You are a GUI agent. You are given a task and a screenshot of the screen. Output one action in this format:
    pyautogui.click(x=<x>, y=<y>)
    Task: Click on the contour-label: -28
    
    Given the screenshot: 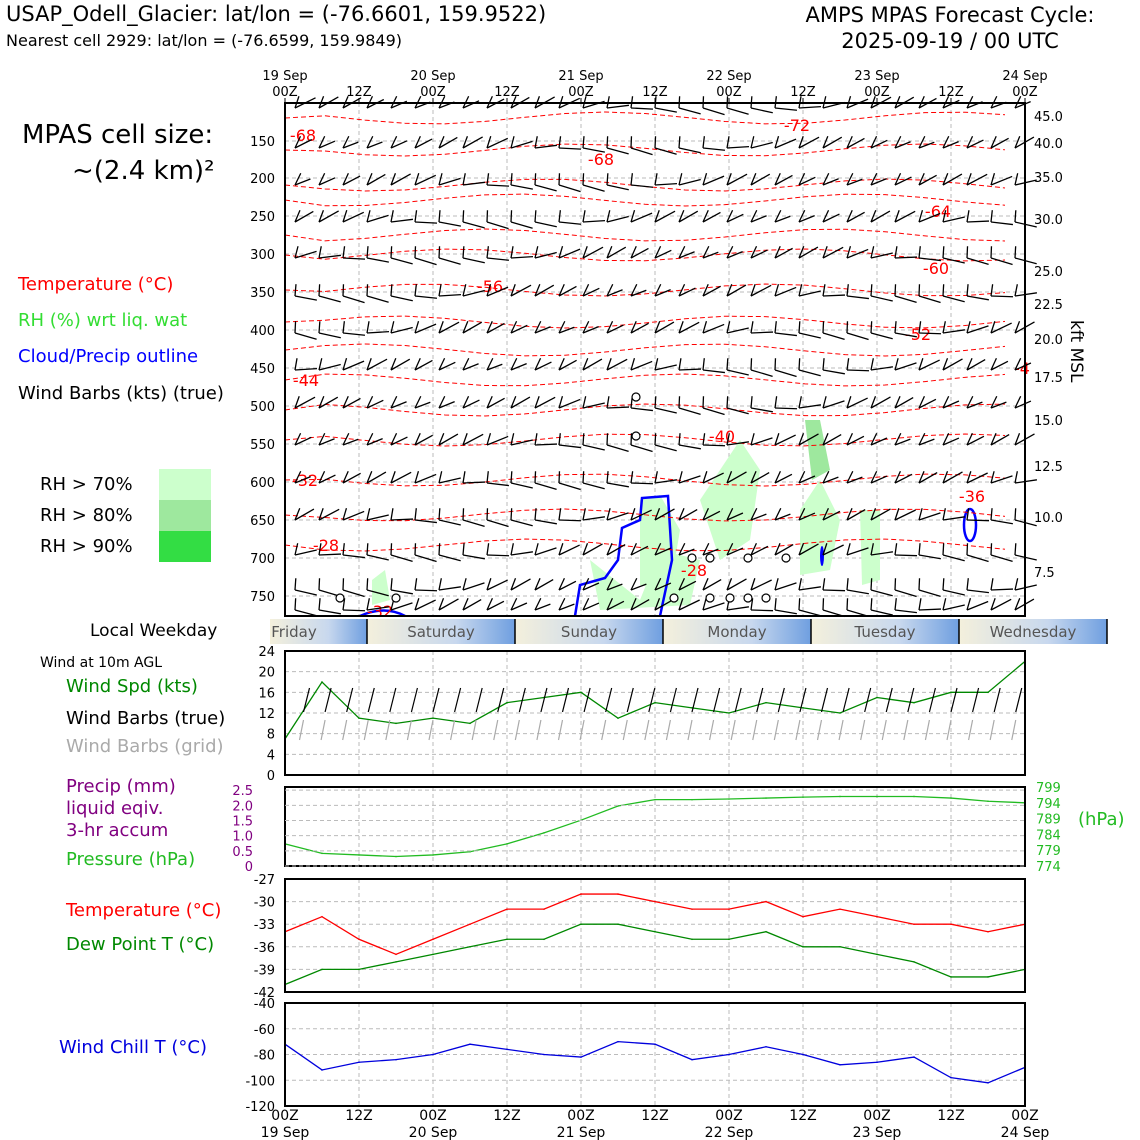 What is the action you would take?
    pyautogui.click(x=326, y=545)
    